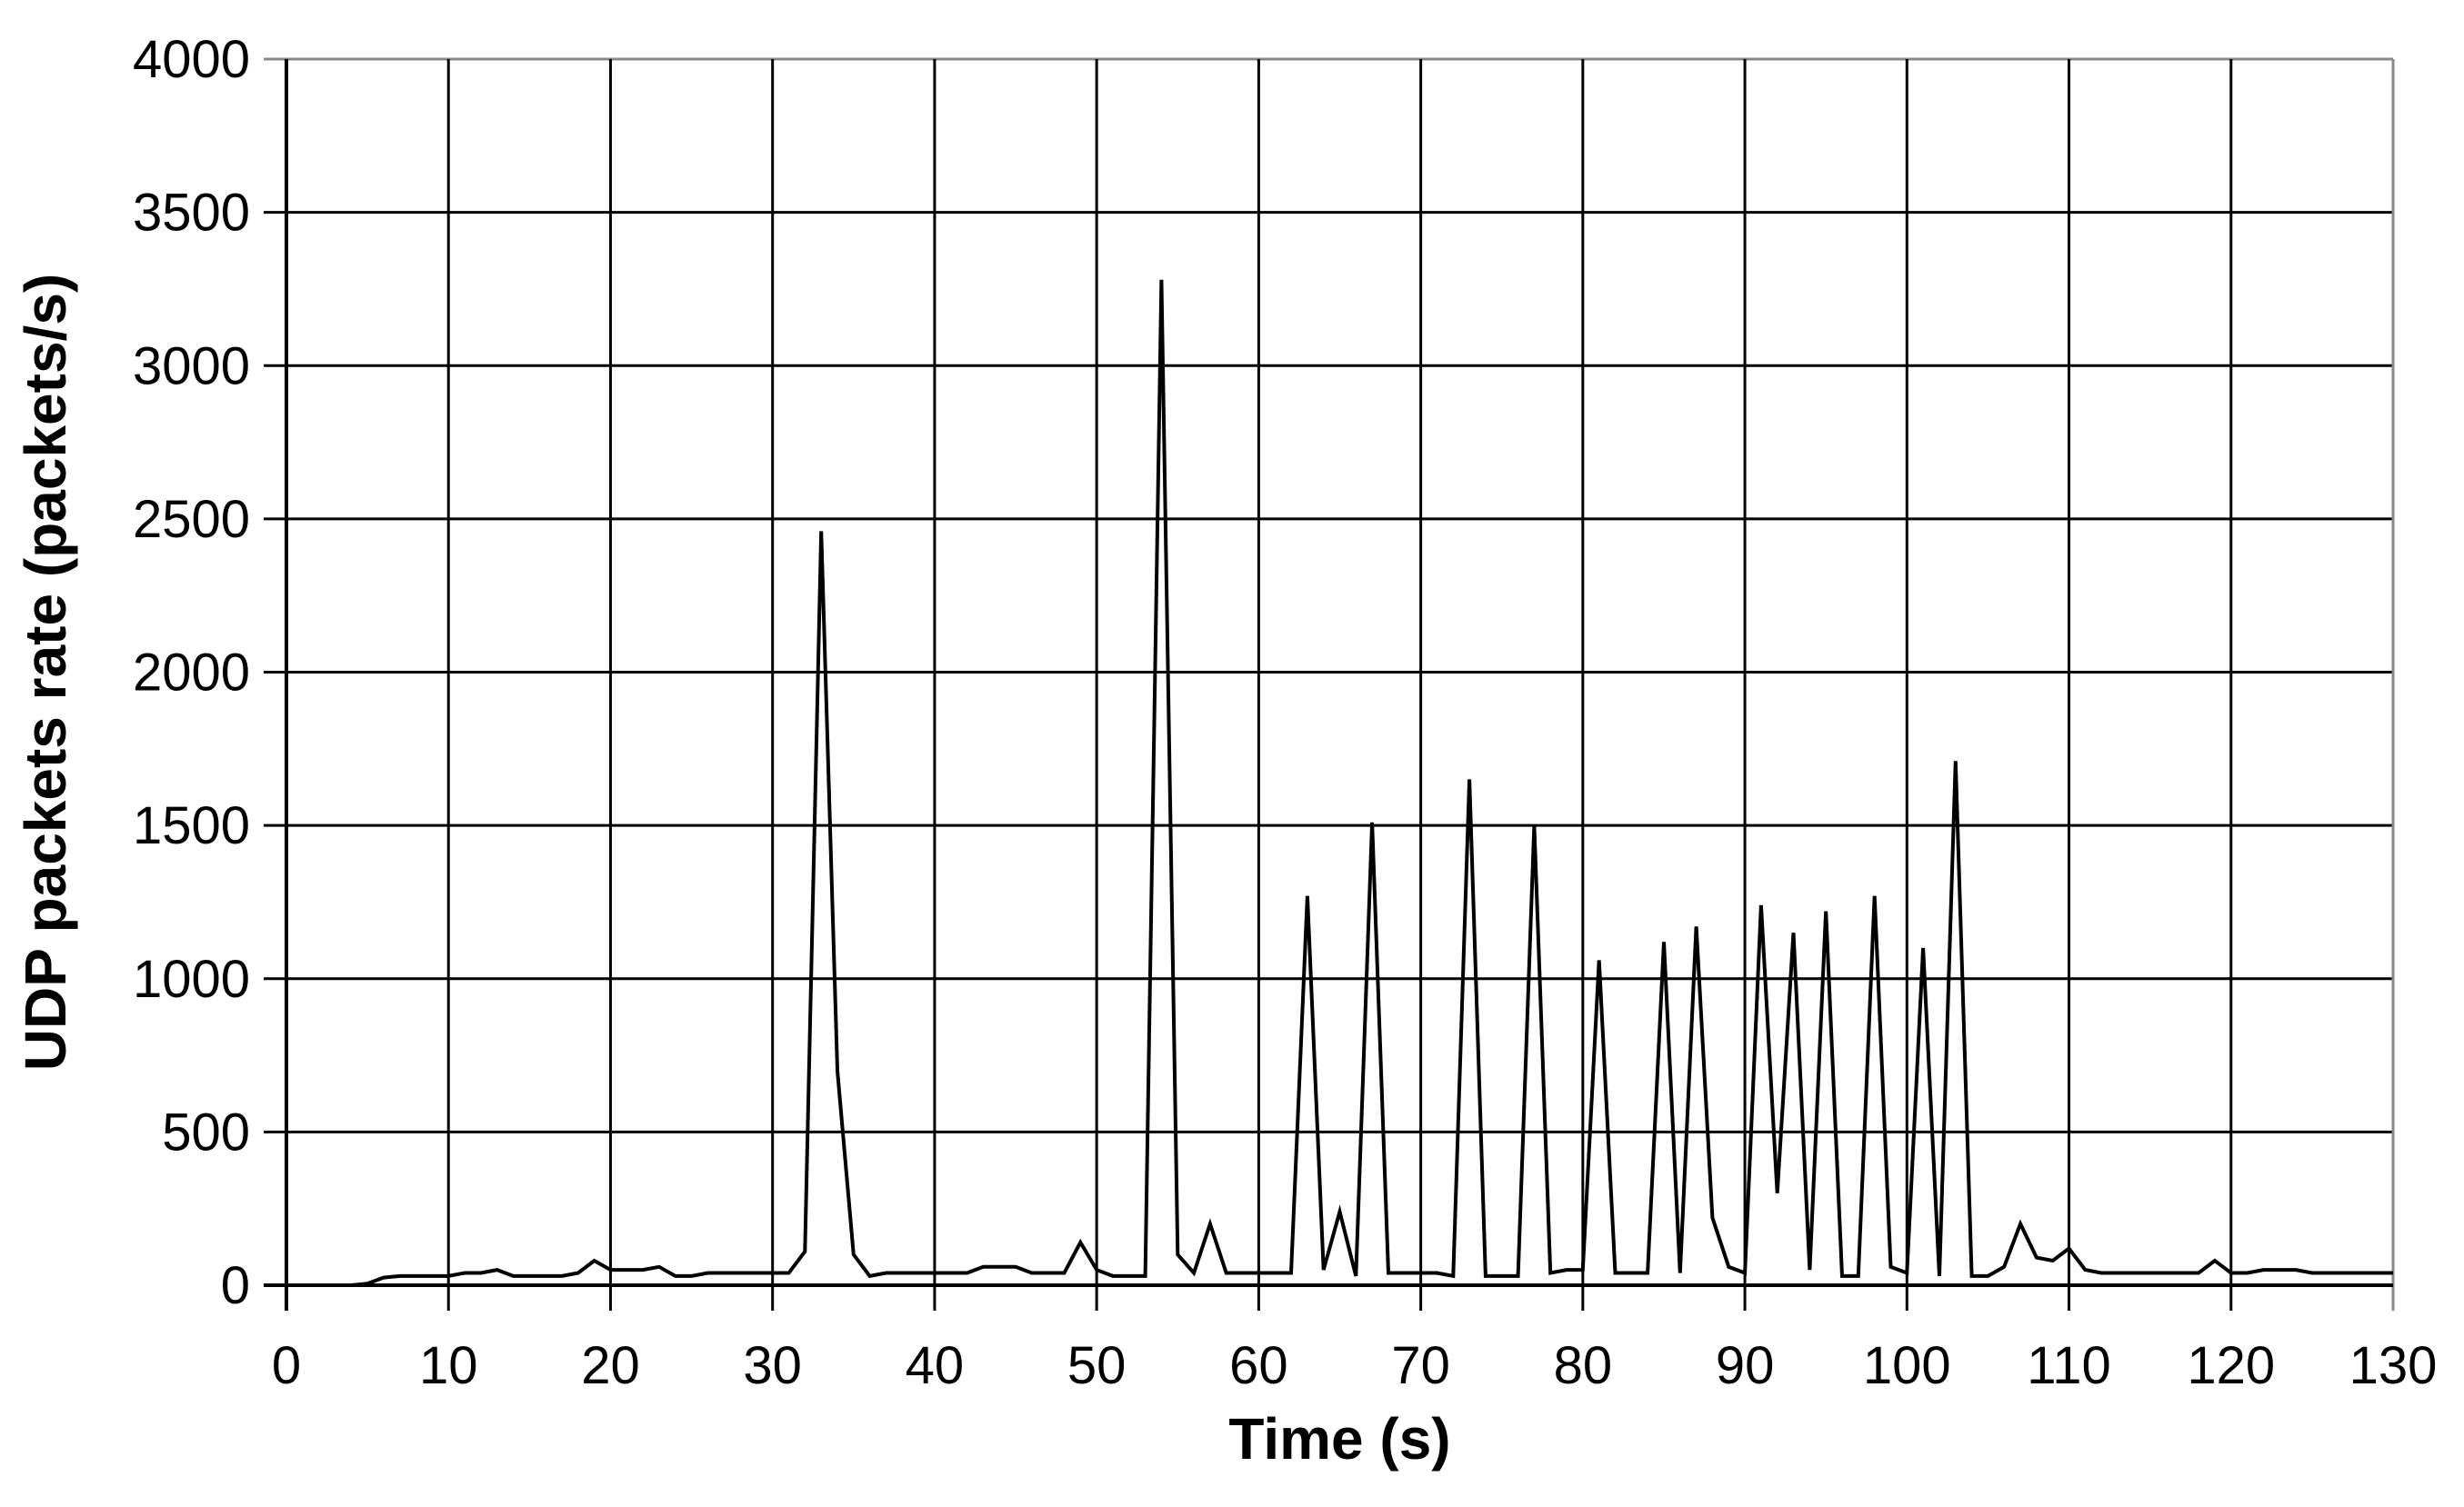 Image resolution: width=2464 pixels, height=1507 pixels. Describe the element at coordinates (46, 672) in the screenshot. I see `y-axis-title: UDP packets rate (packets/s)` at that location.